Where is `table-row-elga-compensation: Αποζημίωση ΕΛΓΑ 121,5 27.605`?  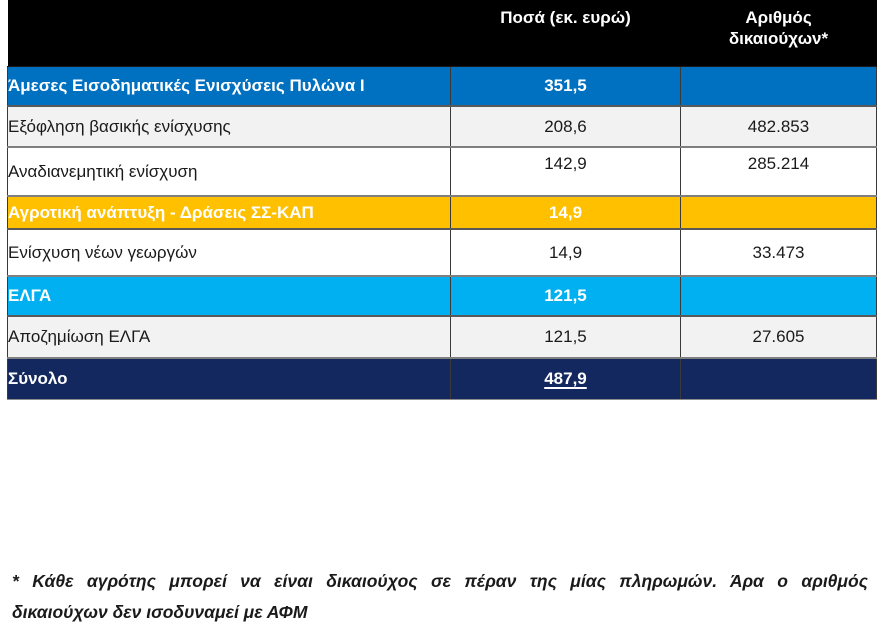 table-row-elga-compensation: Αποζημίωση ΕΛΓΑ 121,5 27.605 is located at coordinates (442, 337).